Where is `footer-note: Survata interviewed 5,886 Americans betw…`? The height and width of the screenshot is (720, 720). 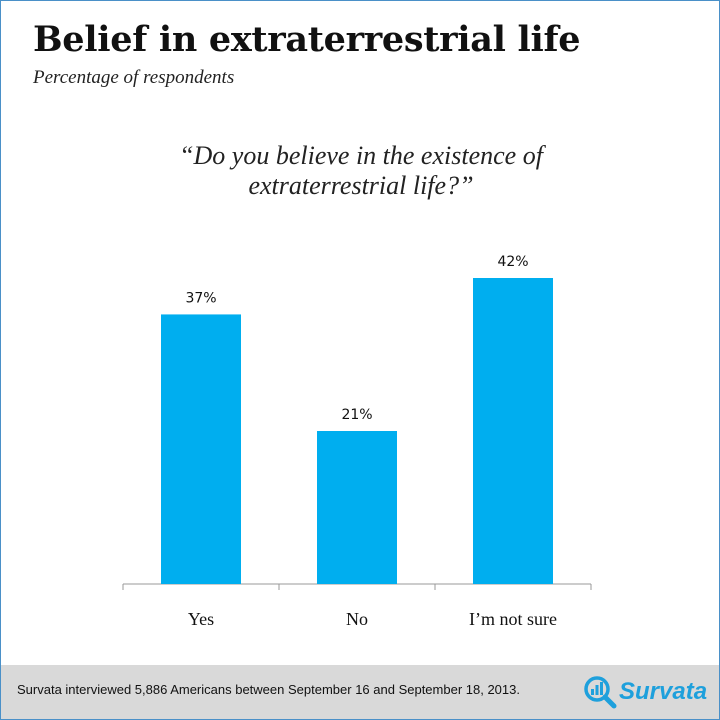 footer-note: Survata interviewed 5,886 Americans betw… is located at coordinates (268, 689).